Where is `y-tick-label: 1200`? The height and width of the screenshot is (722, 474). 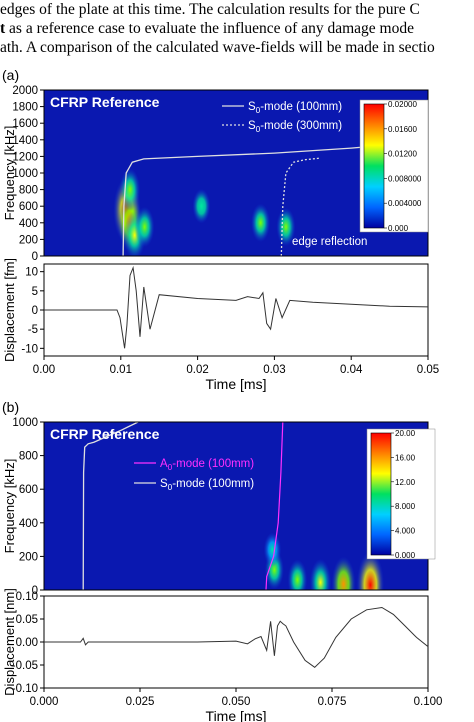
y-tick-label: 1200 is located at coordinates (25, 157).